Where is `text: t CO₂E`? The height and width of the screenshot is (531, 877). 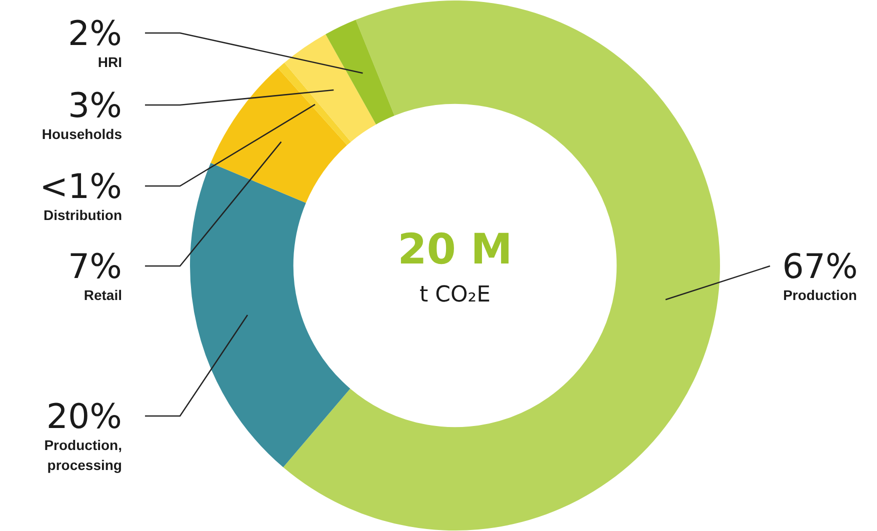 text: t CO₂E is located at coordinates (455, 295).